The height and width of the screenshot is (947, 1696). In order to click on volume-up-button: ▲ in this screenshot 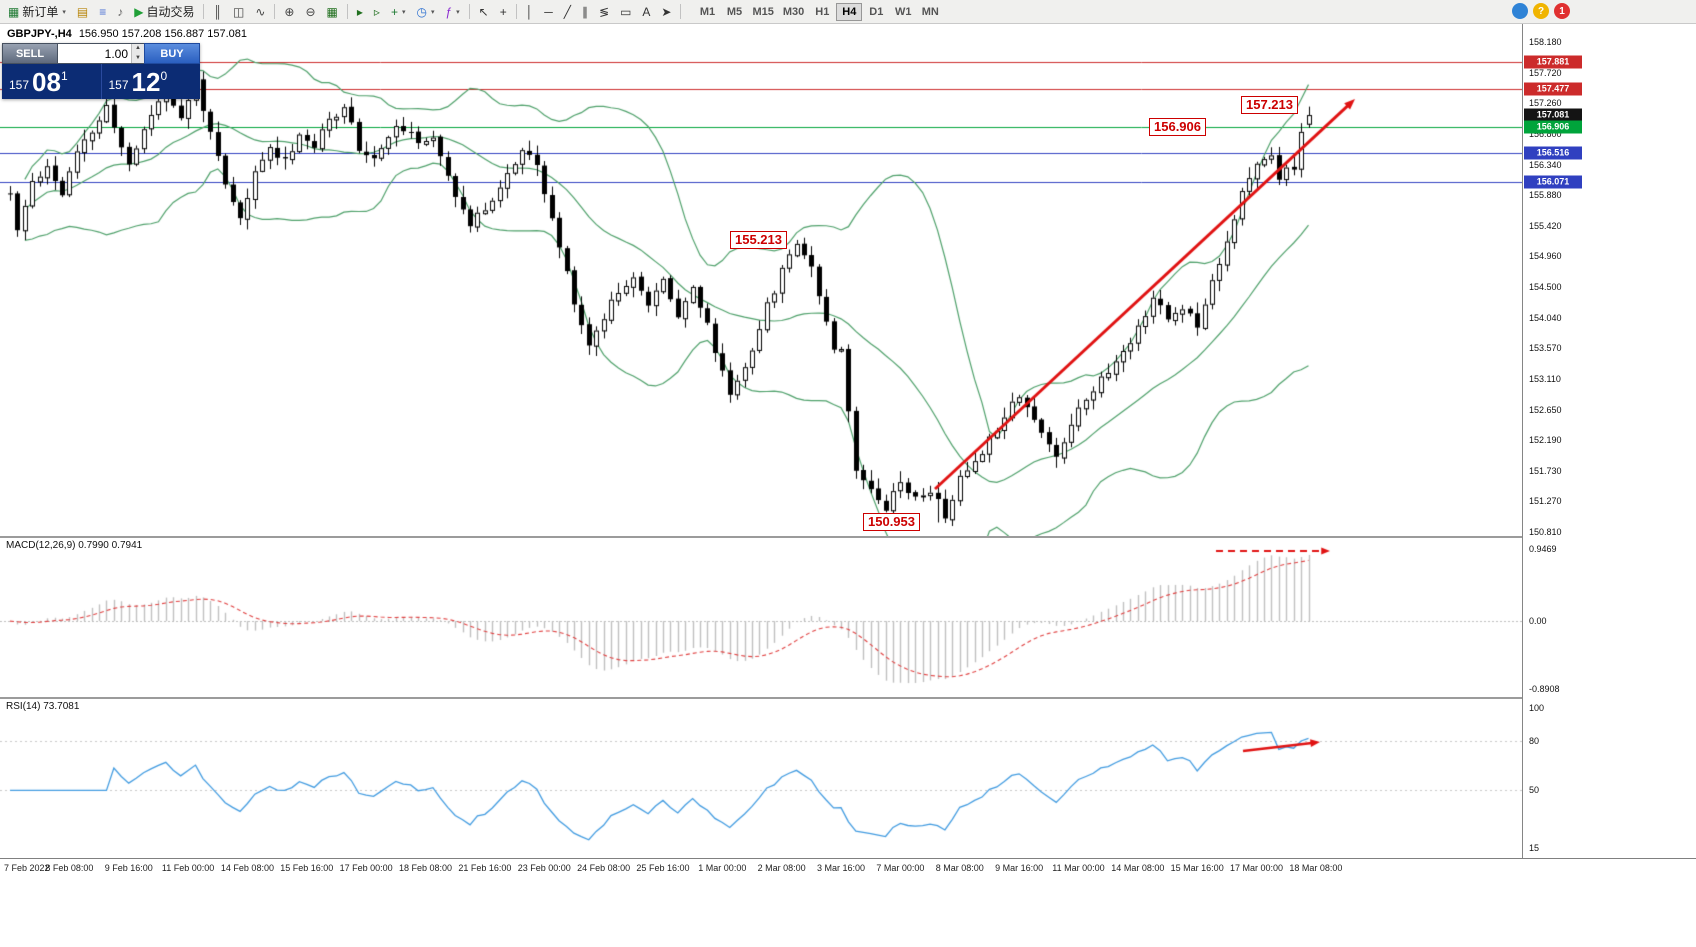, I will do `click(138, 49)`.